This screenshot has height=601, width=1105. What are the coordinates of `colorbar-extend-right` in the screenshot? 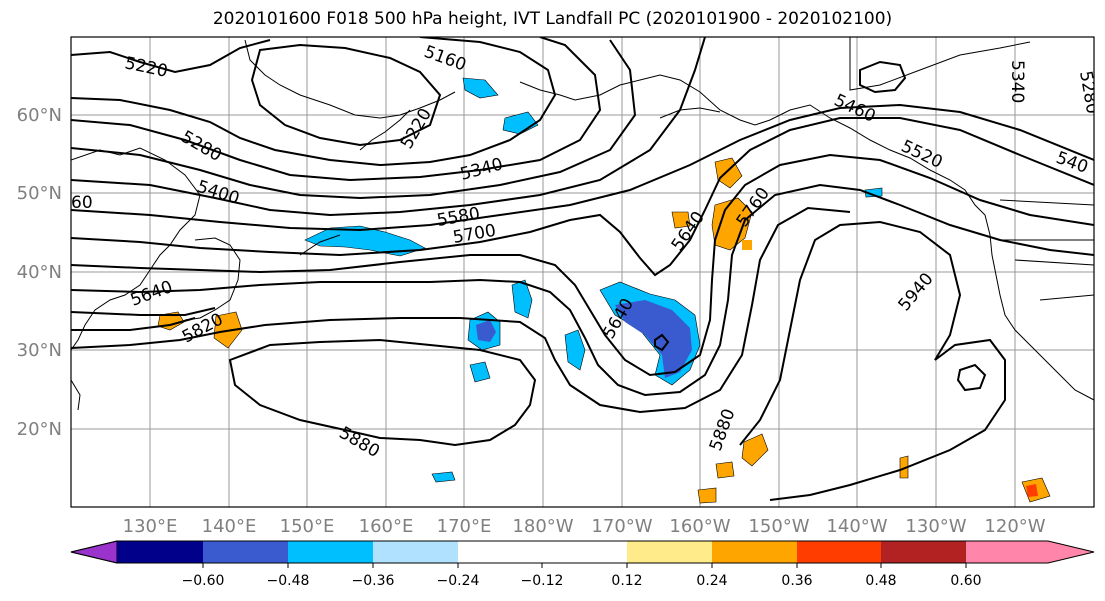 It's located at (1030, 552).